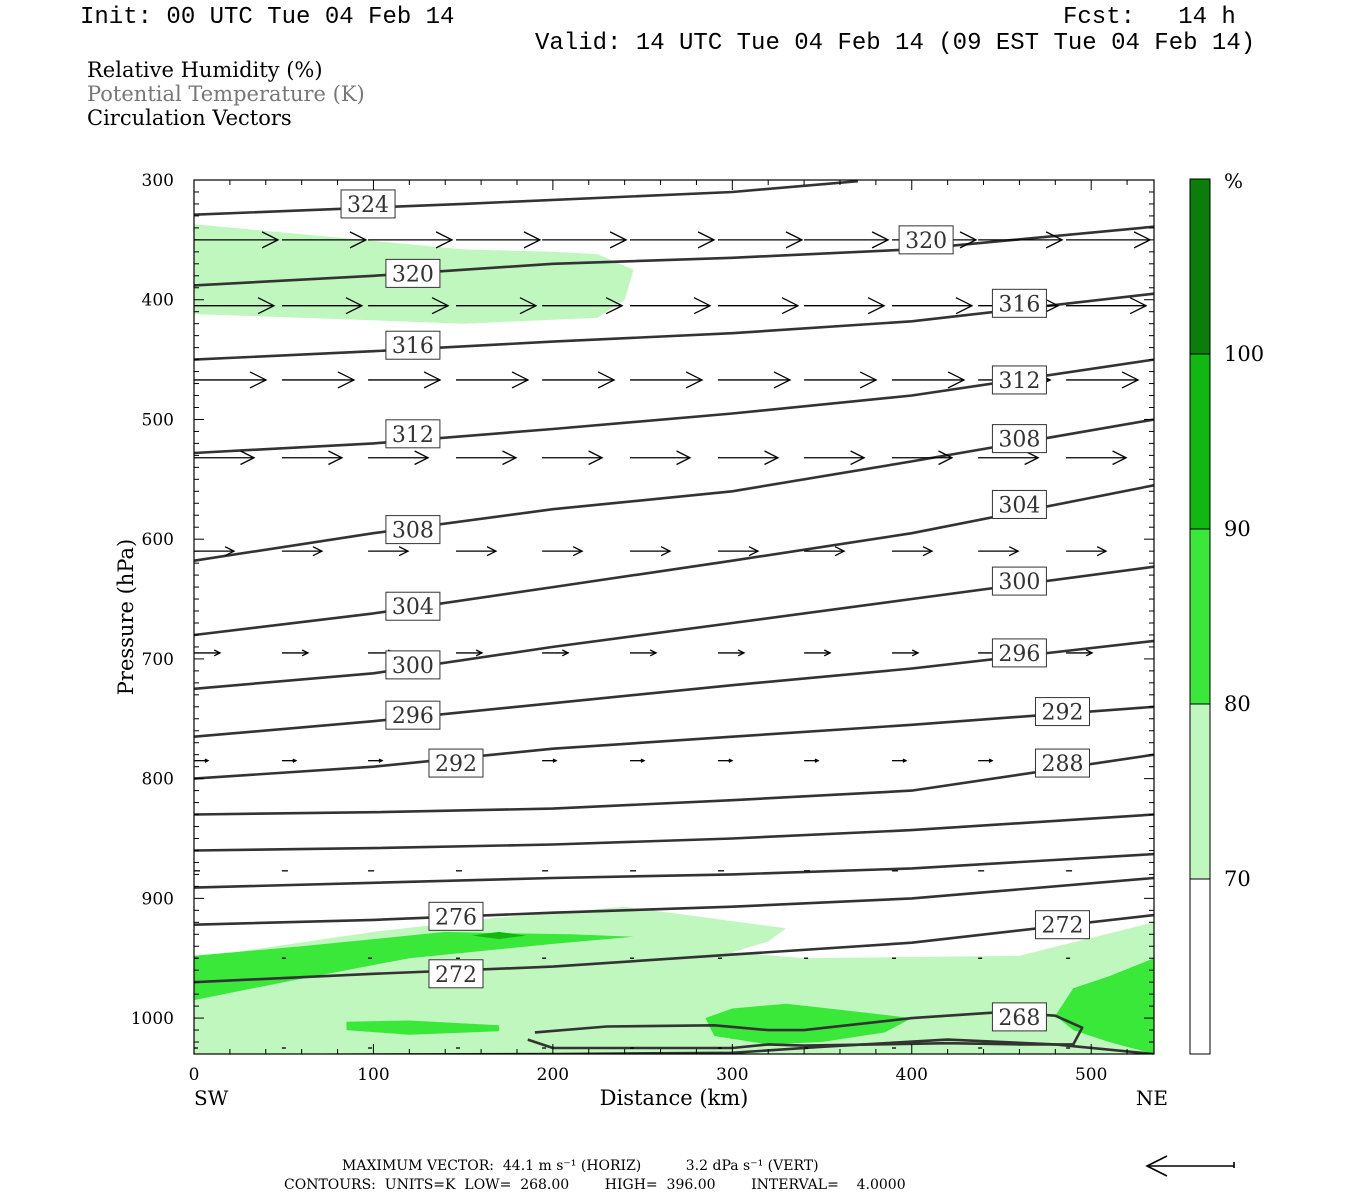  Describe the element at coordinates (226, 94) in the screenshot. I see `legend-potential-temperature: Potential Temperature (K)` at that location.